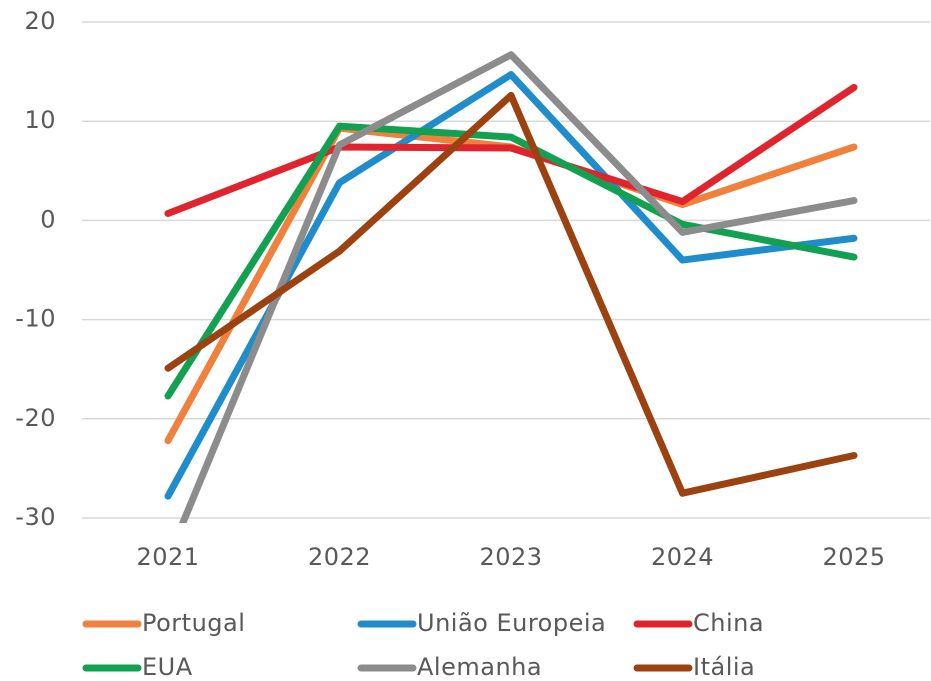 The image size is (931, 681). I want to click on y-tick-label: -30, so click(35, 517).